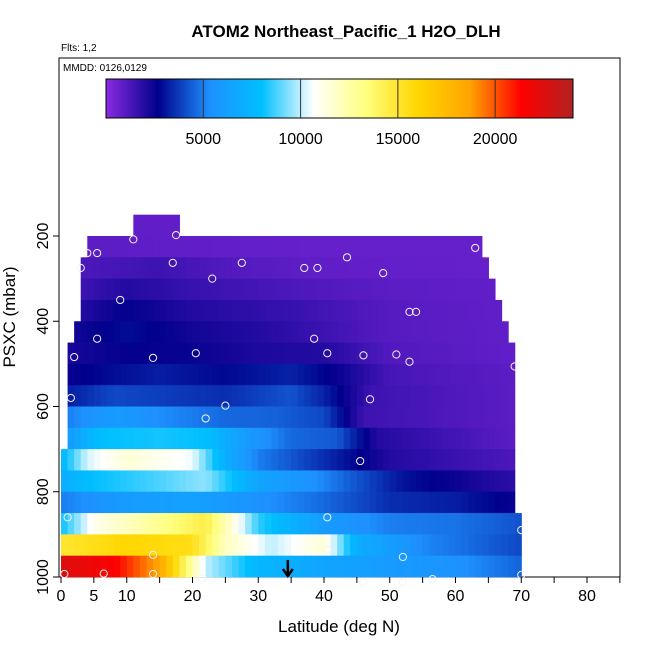 This screenshot has height=650, width=650. I want to click on colorbar-tick-label: 5000, so click(203, 139).